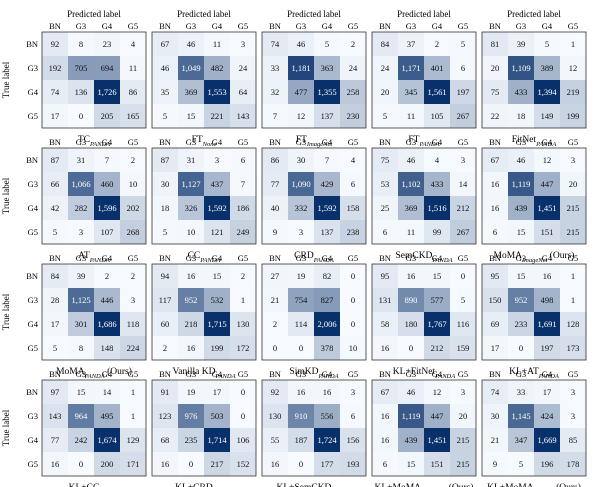 The width and height of the screenshot is (616, 487). What do you see at coordinates (534, 484) in the screenshot?
I see `panel-caption: KL+MoMAPANDA (Ours)` at bounding box center [534, 484].